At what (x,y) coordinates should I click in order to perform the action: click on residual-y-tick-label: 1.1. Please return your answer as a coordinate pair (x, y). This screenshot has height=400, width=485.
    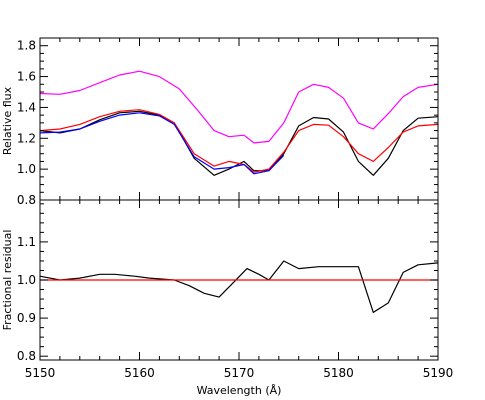
    Looking at the image, I should click on (26, 242).